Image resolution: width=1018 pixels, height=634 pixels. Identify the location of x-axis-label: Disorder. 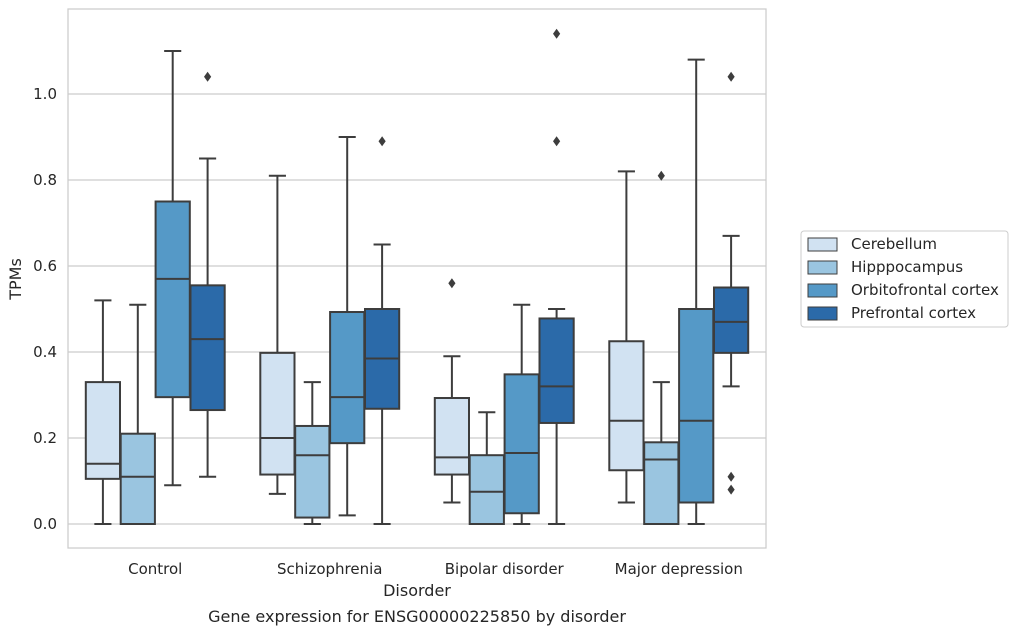
(417, 590).